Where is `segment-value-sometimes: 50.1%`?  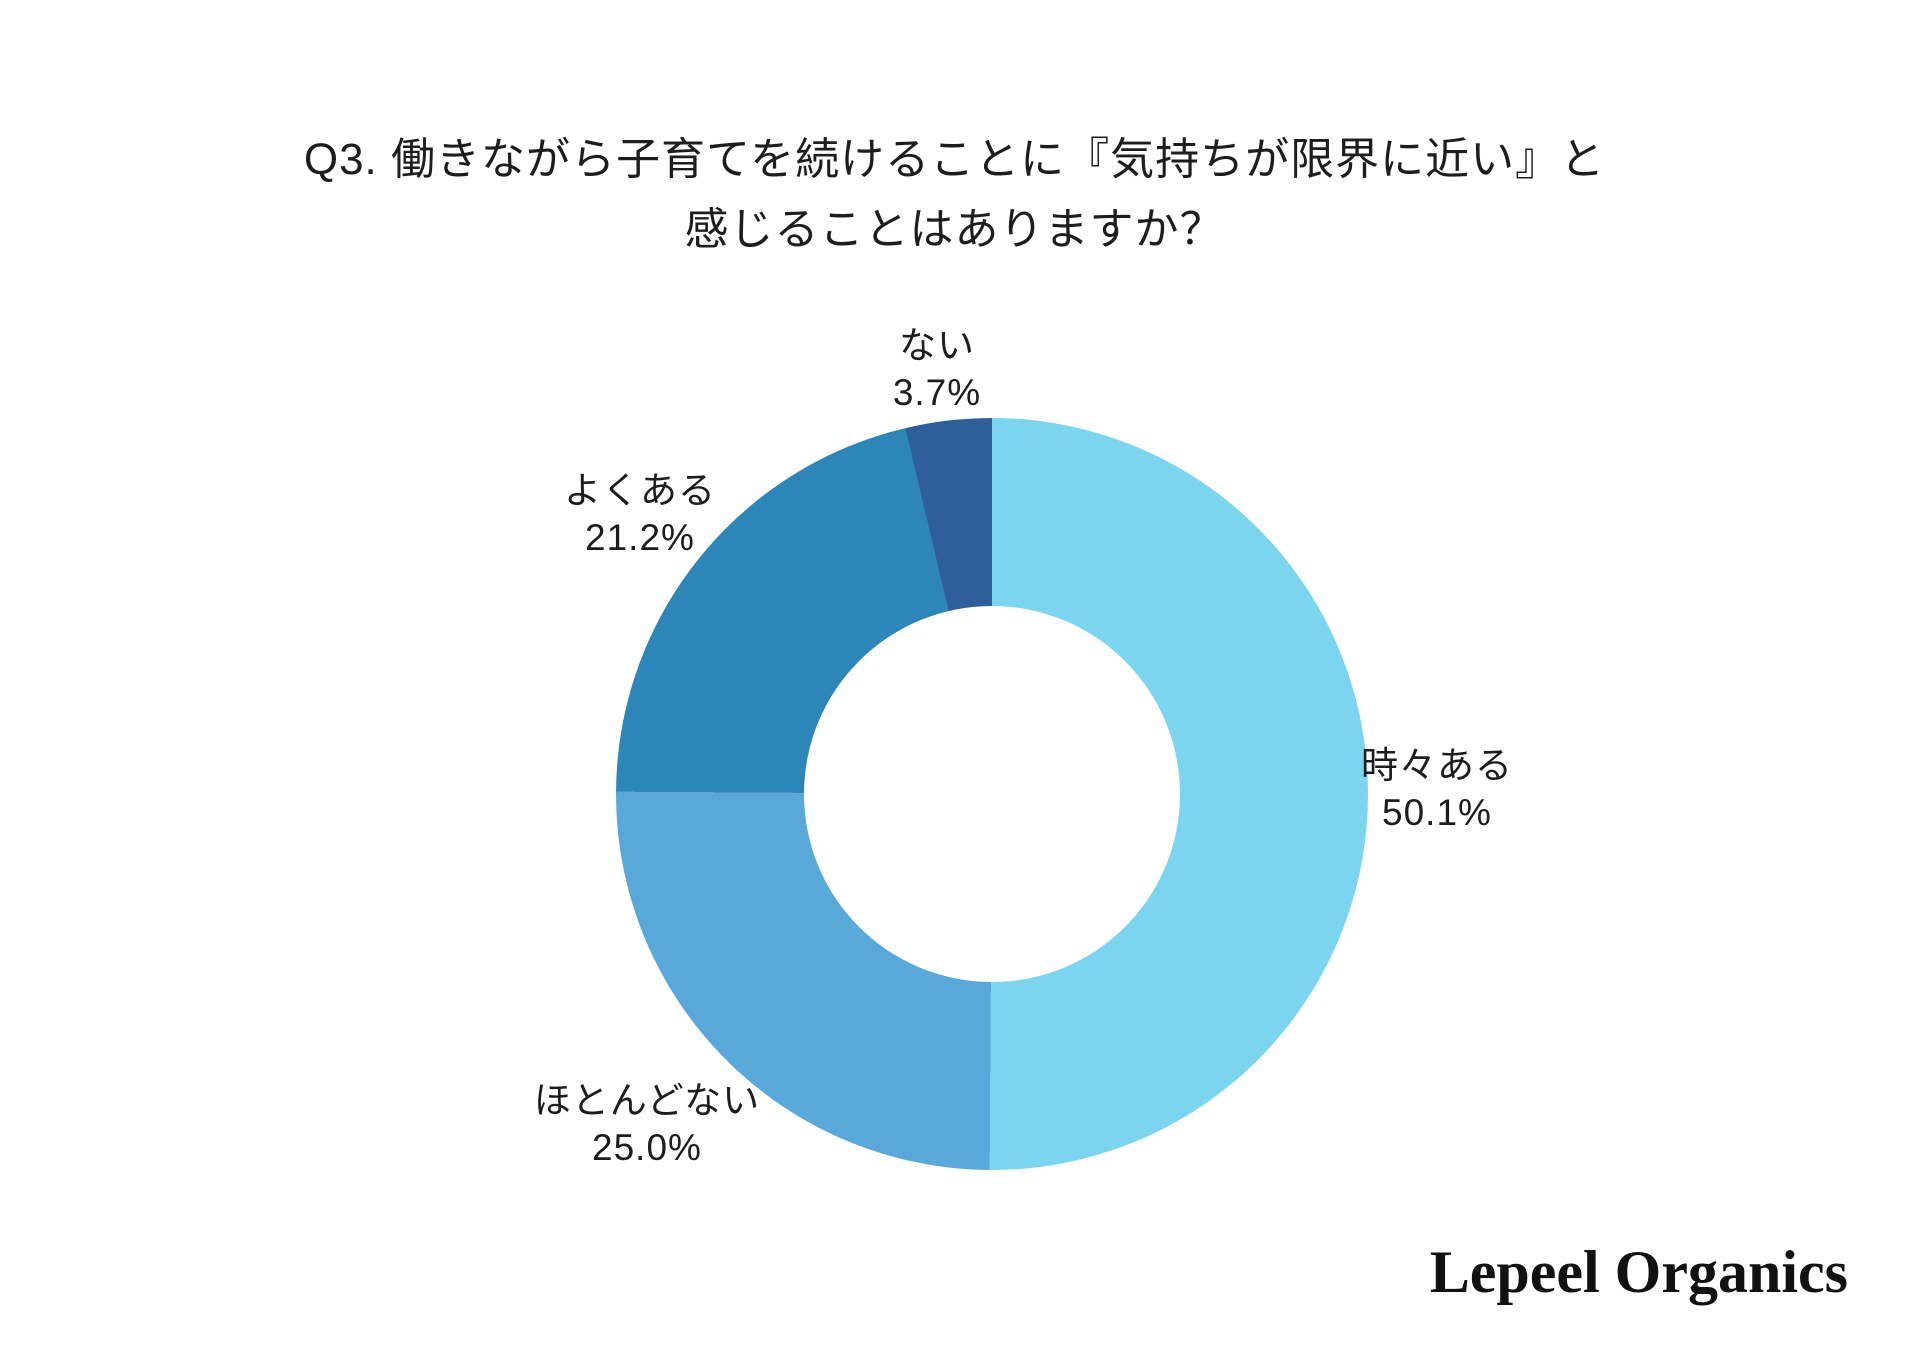
segment-value-sometimes: 50.1% is located at coordinates (1437, 812).